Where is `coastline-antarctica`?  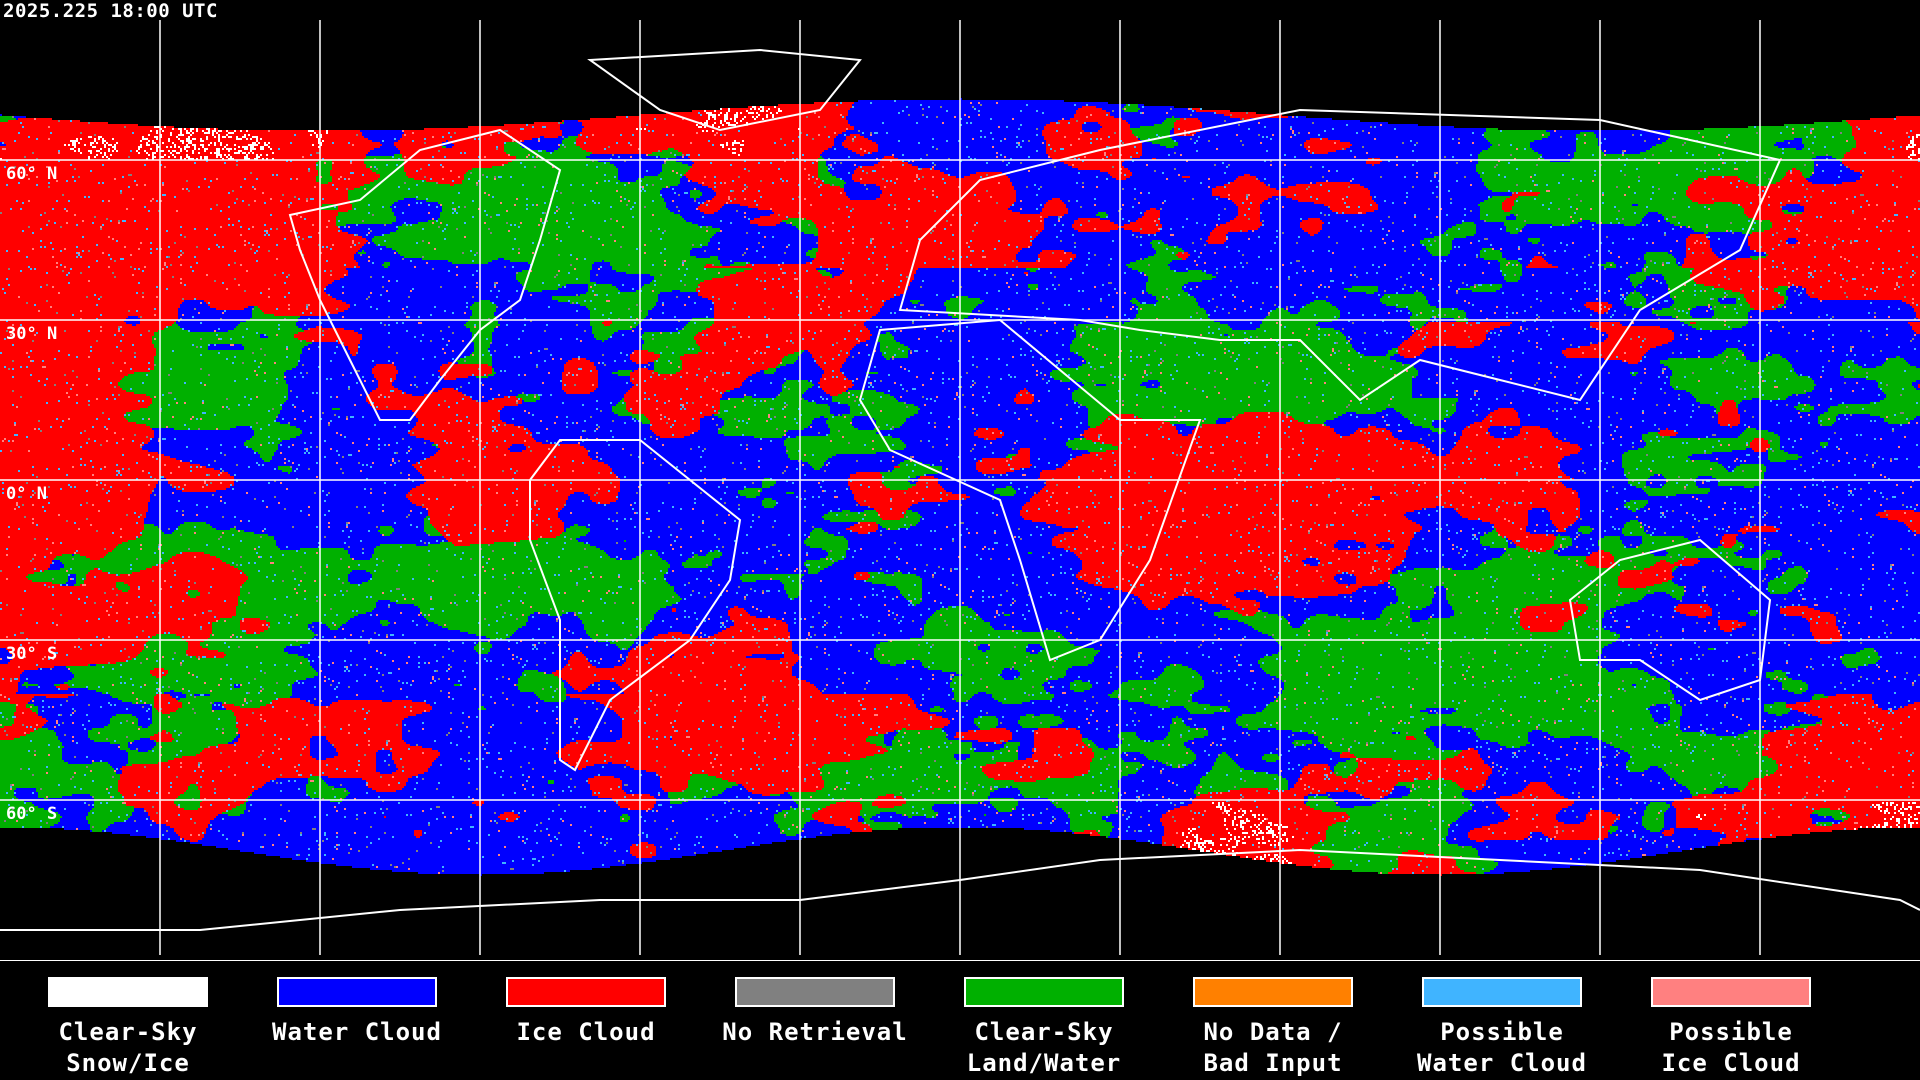 coastline-antarctica is located at coordinates (960, 889).